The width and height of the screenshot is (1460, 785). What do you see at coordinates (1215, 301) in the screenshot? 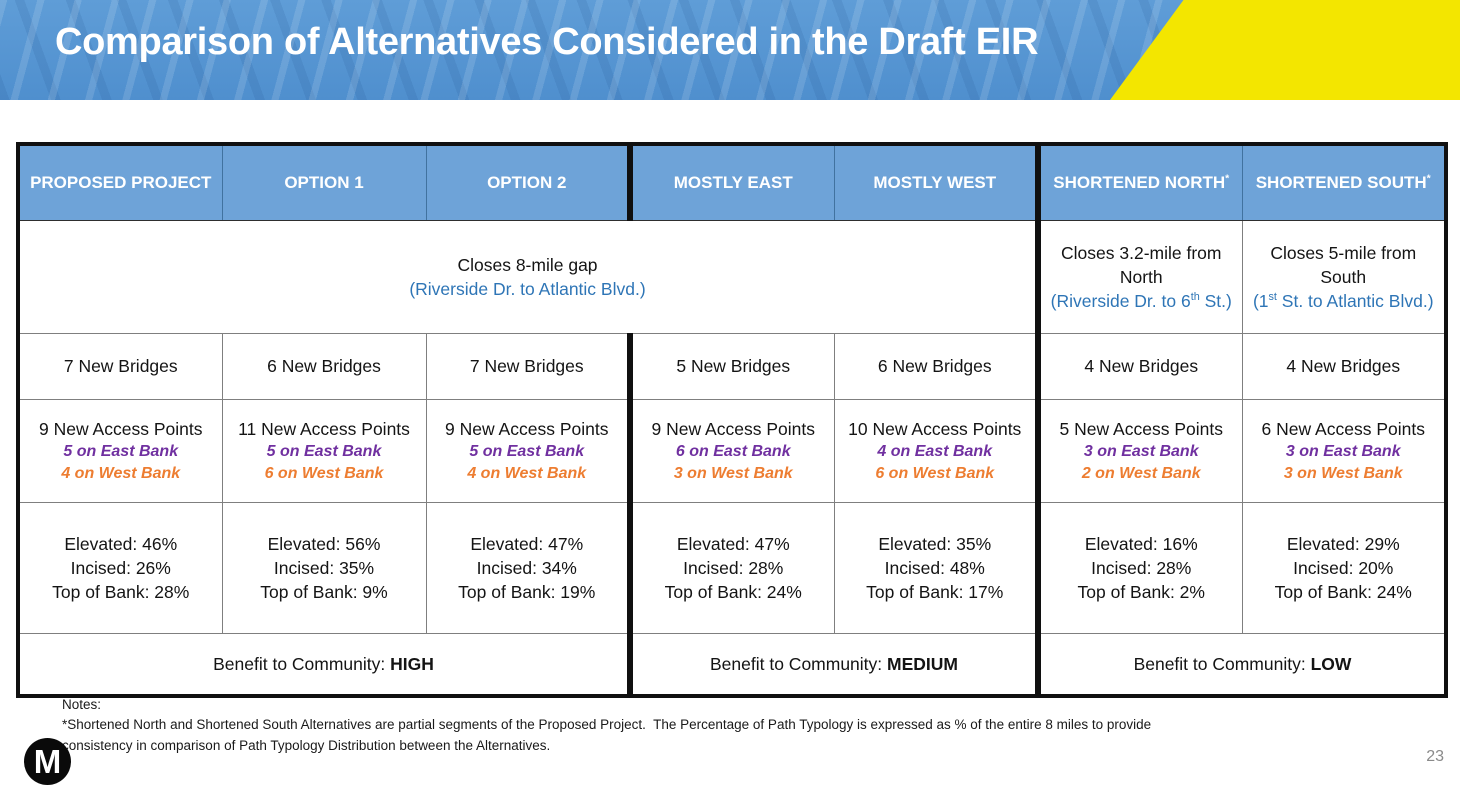
I see `gap-extent-part: St.)` at bounding box center [1215, 301].